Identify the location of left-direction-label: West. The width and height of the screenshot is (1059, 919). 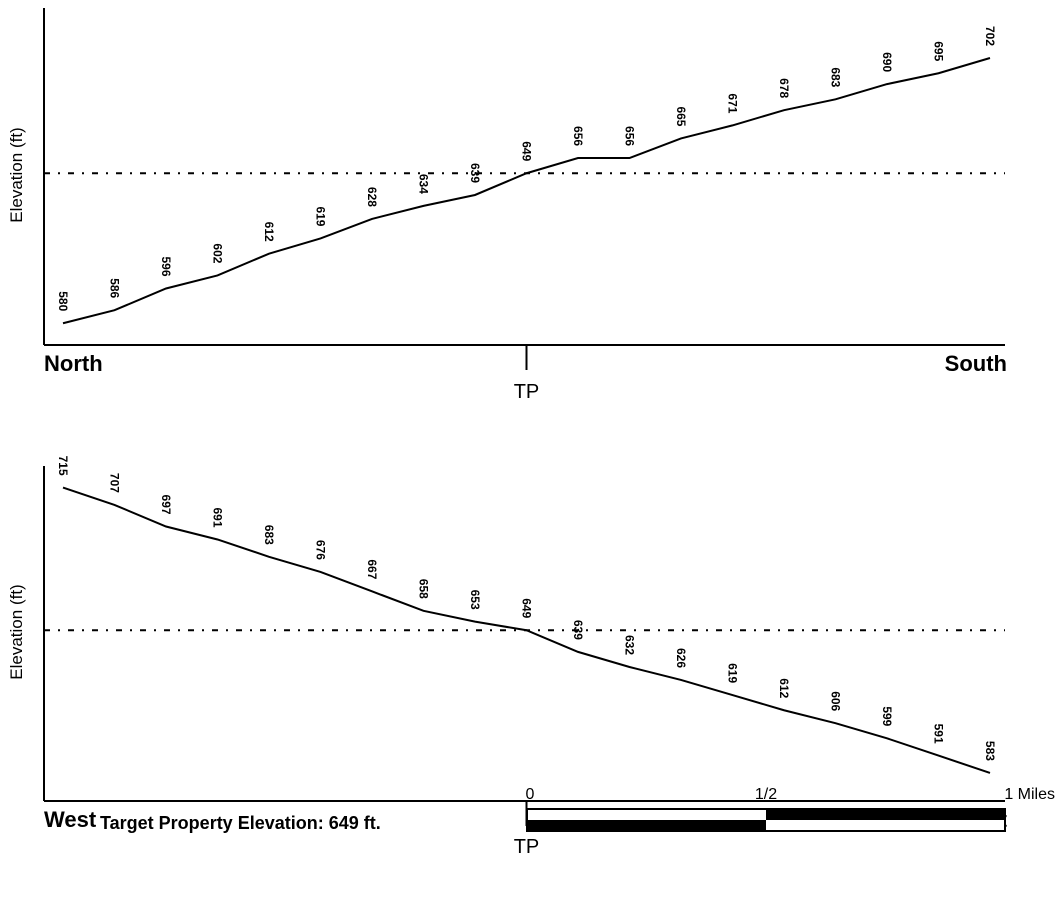
(70, 819).